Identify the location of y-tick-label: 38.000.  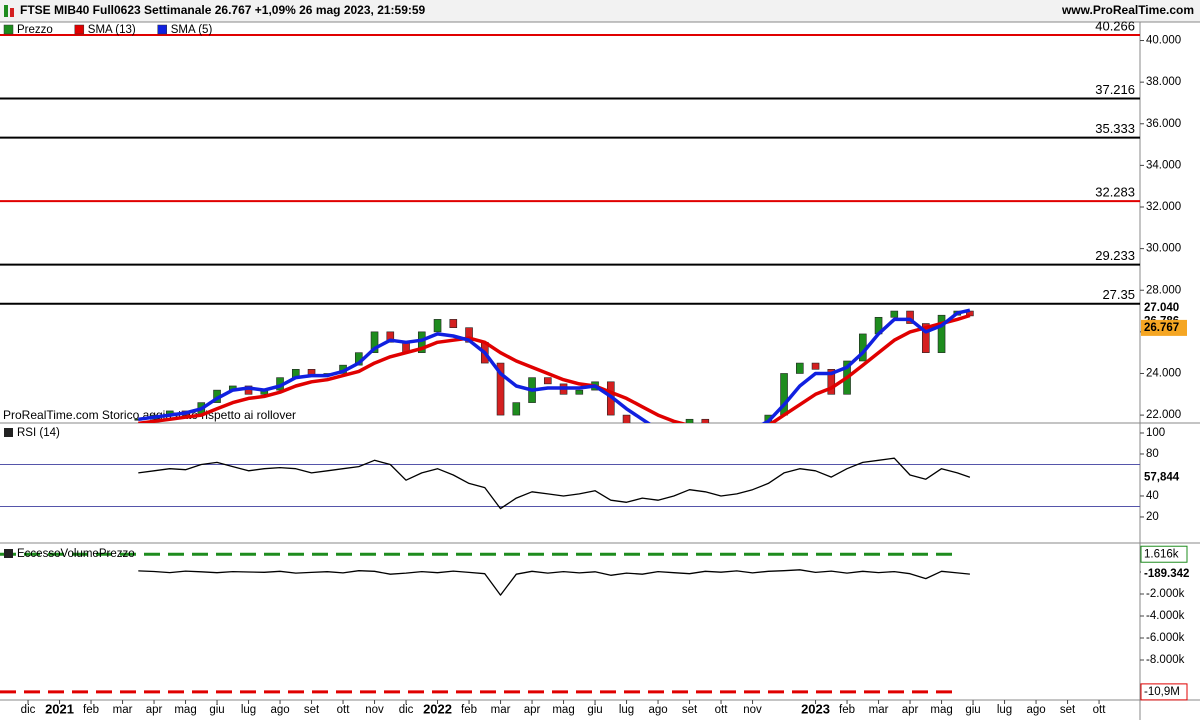
(1163, 82).